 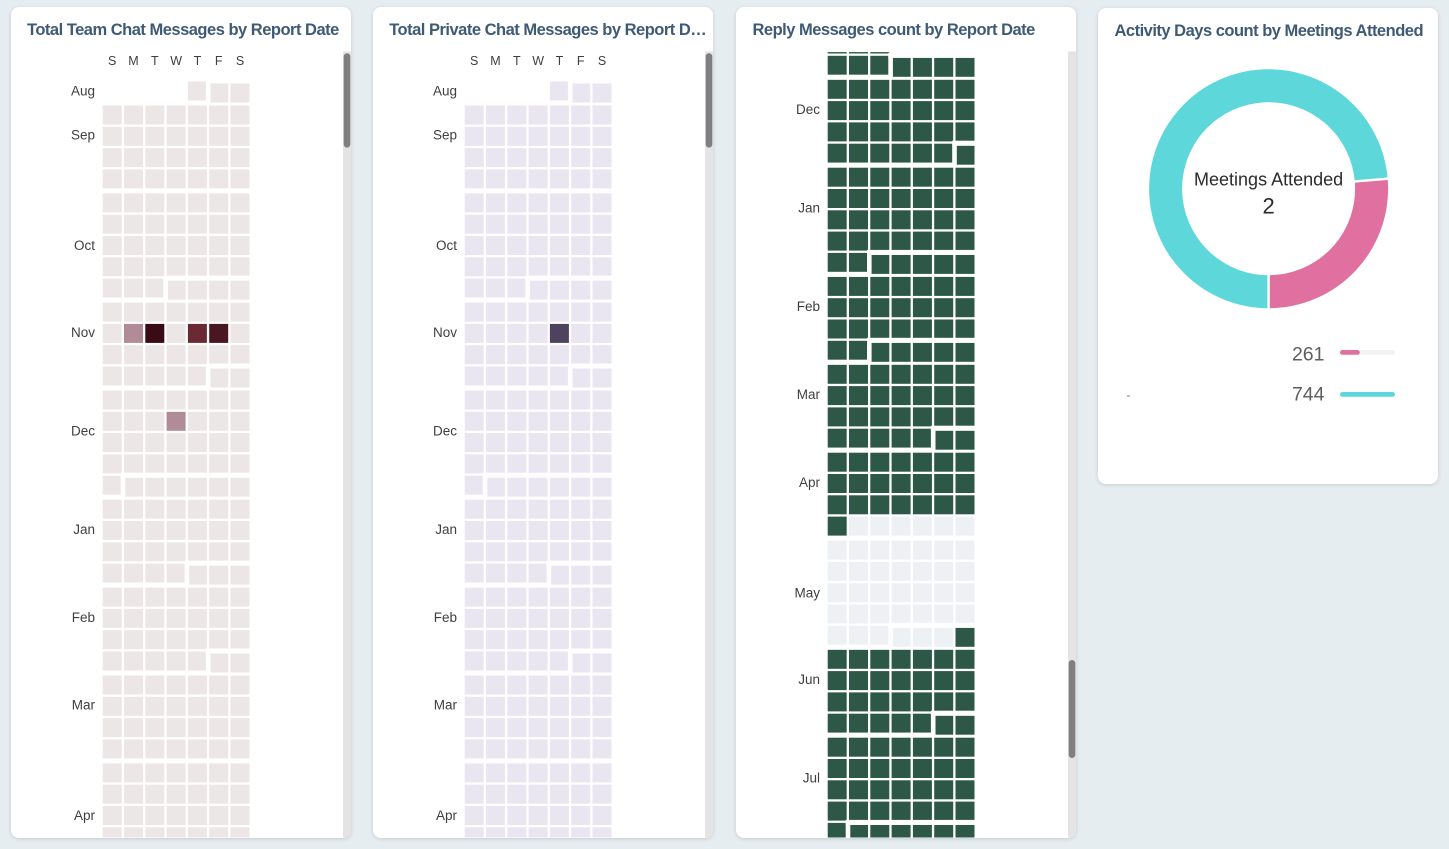 What do you see at coordinates (811, 778) in the screenshot?
I see `svg-text: Jul` at bounding box center [811, 778].